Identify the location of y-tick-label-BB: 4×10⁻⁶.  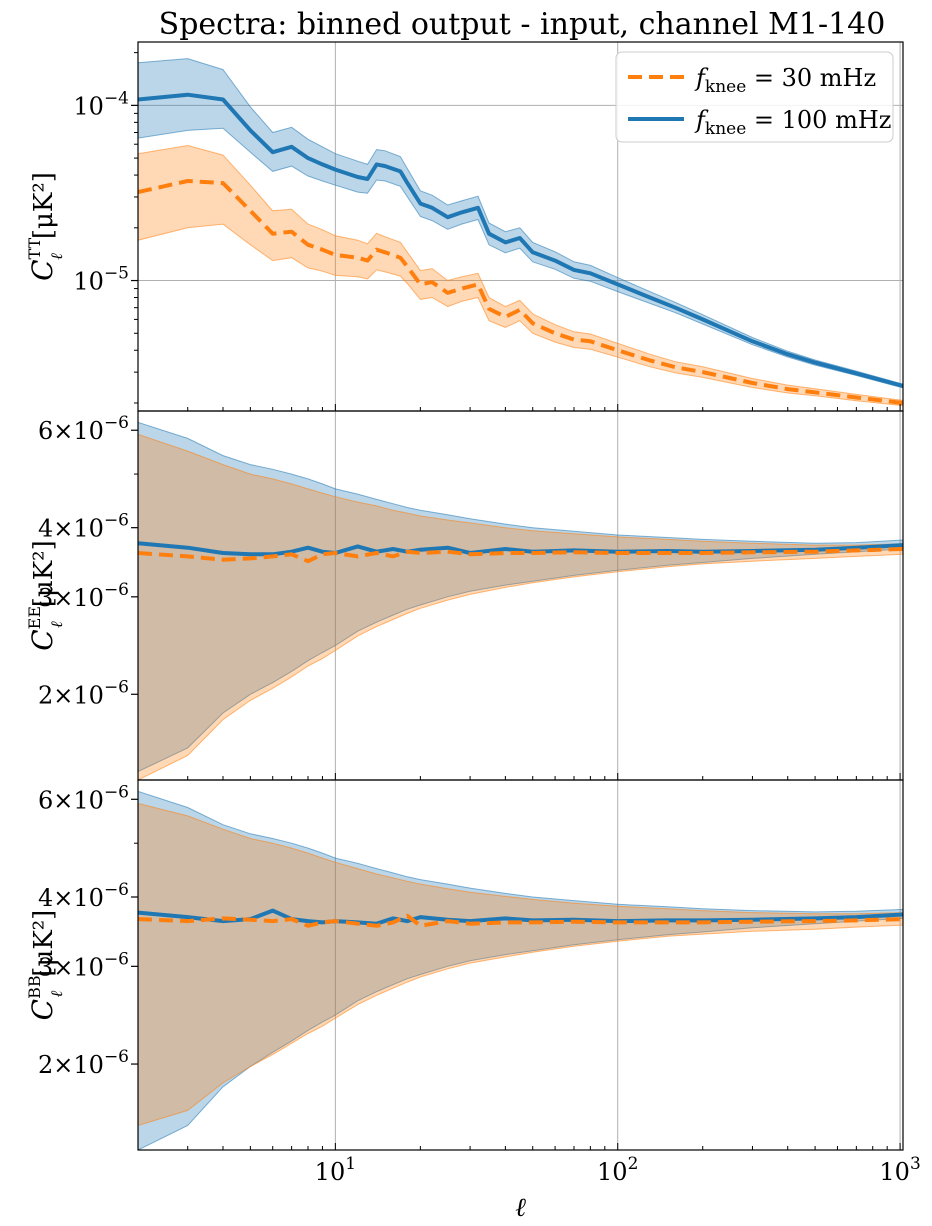
(83, 896).